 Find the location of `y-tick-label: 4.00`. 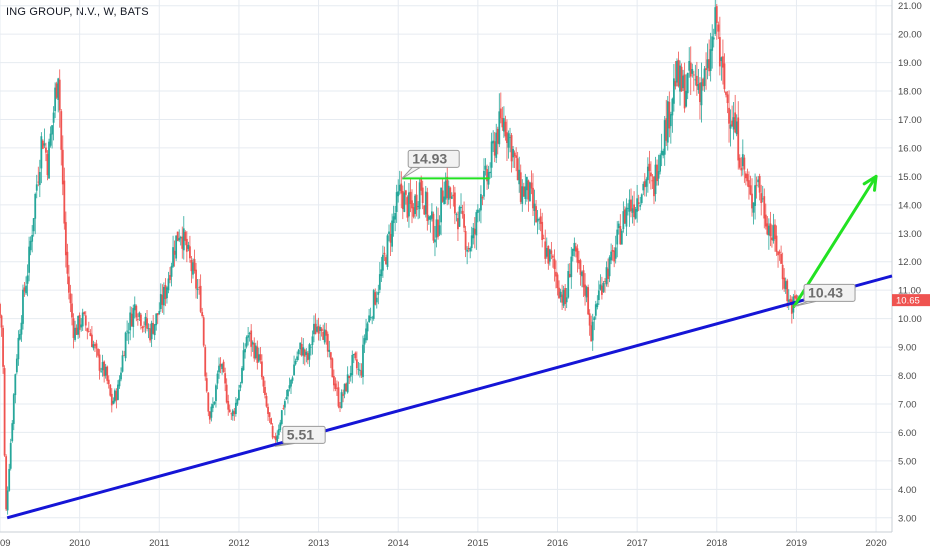

y-tick-label: 4.00 is located at coordinates (907, 490).